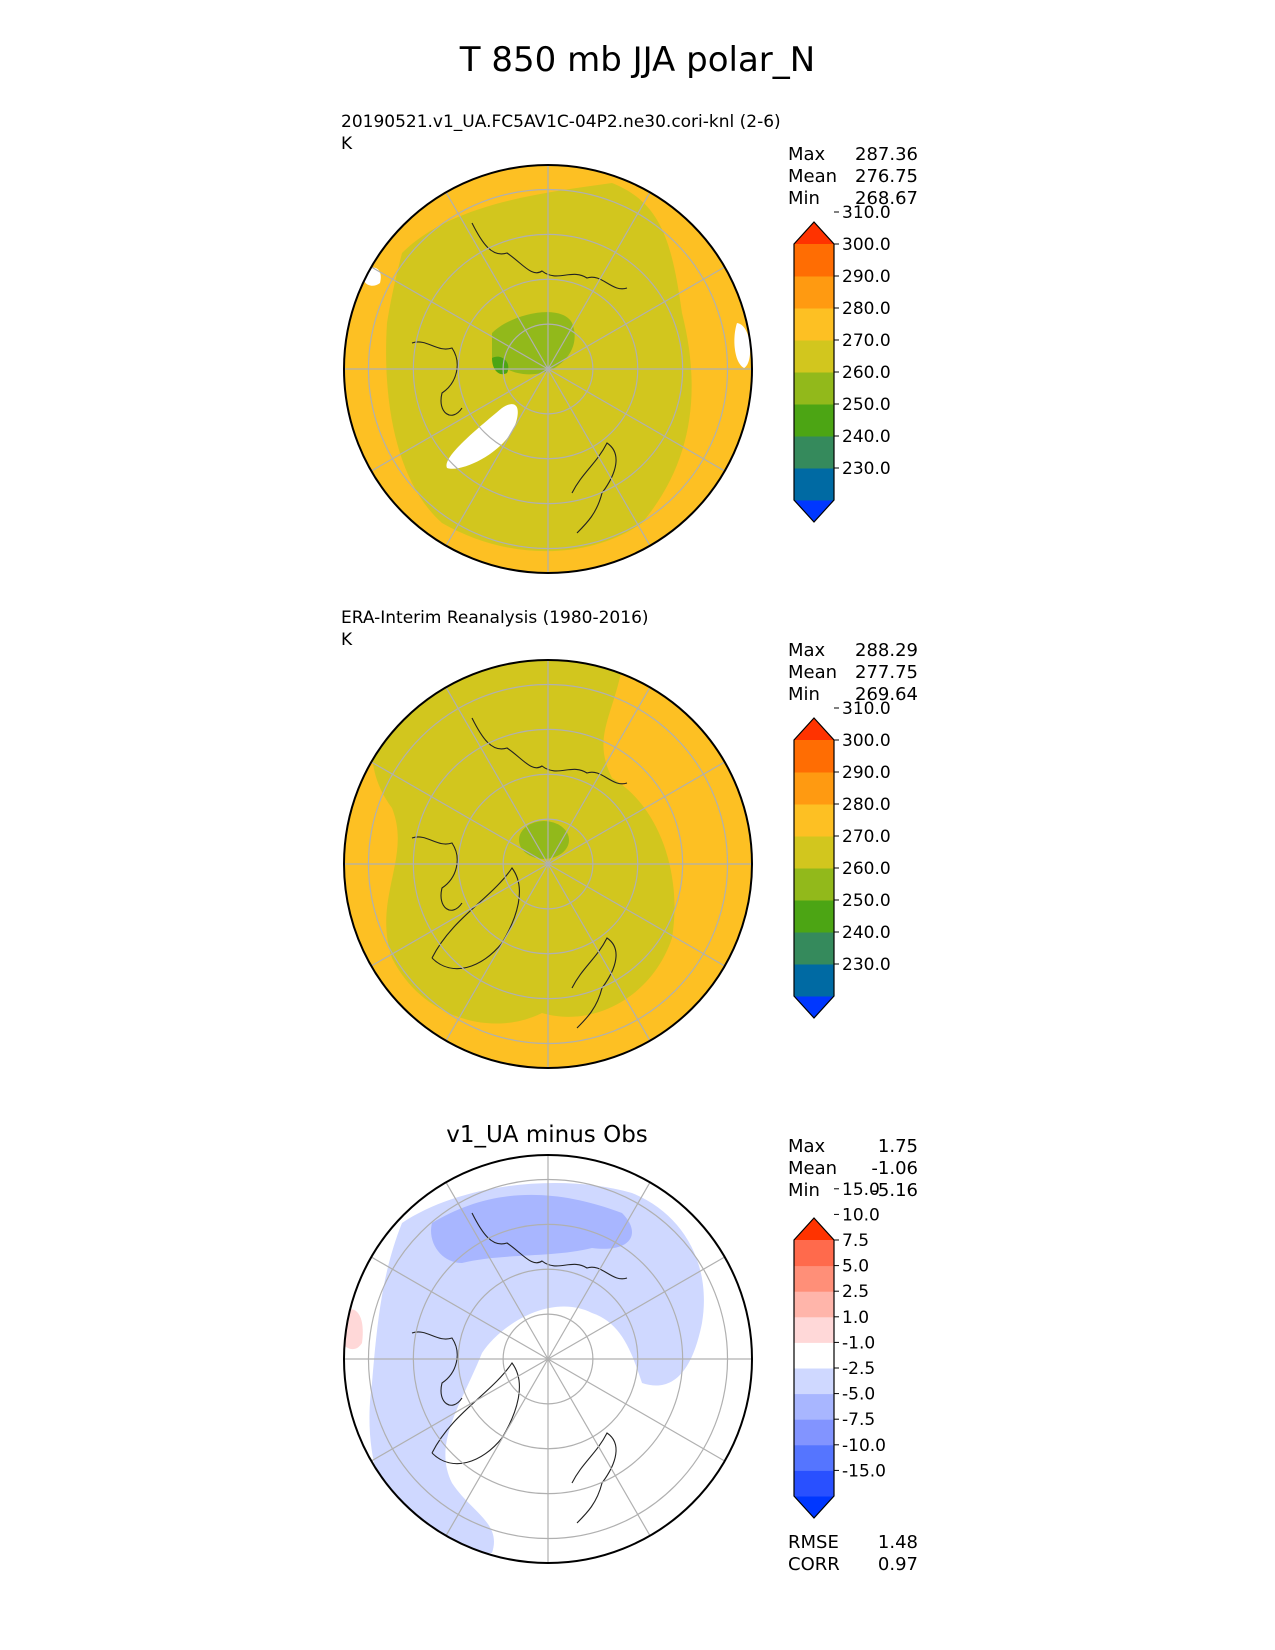  I want to click on panel1-colorbar-tick-label: 250.0, so click(866, 405).